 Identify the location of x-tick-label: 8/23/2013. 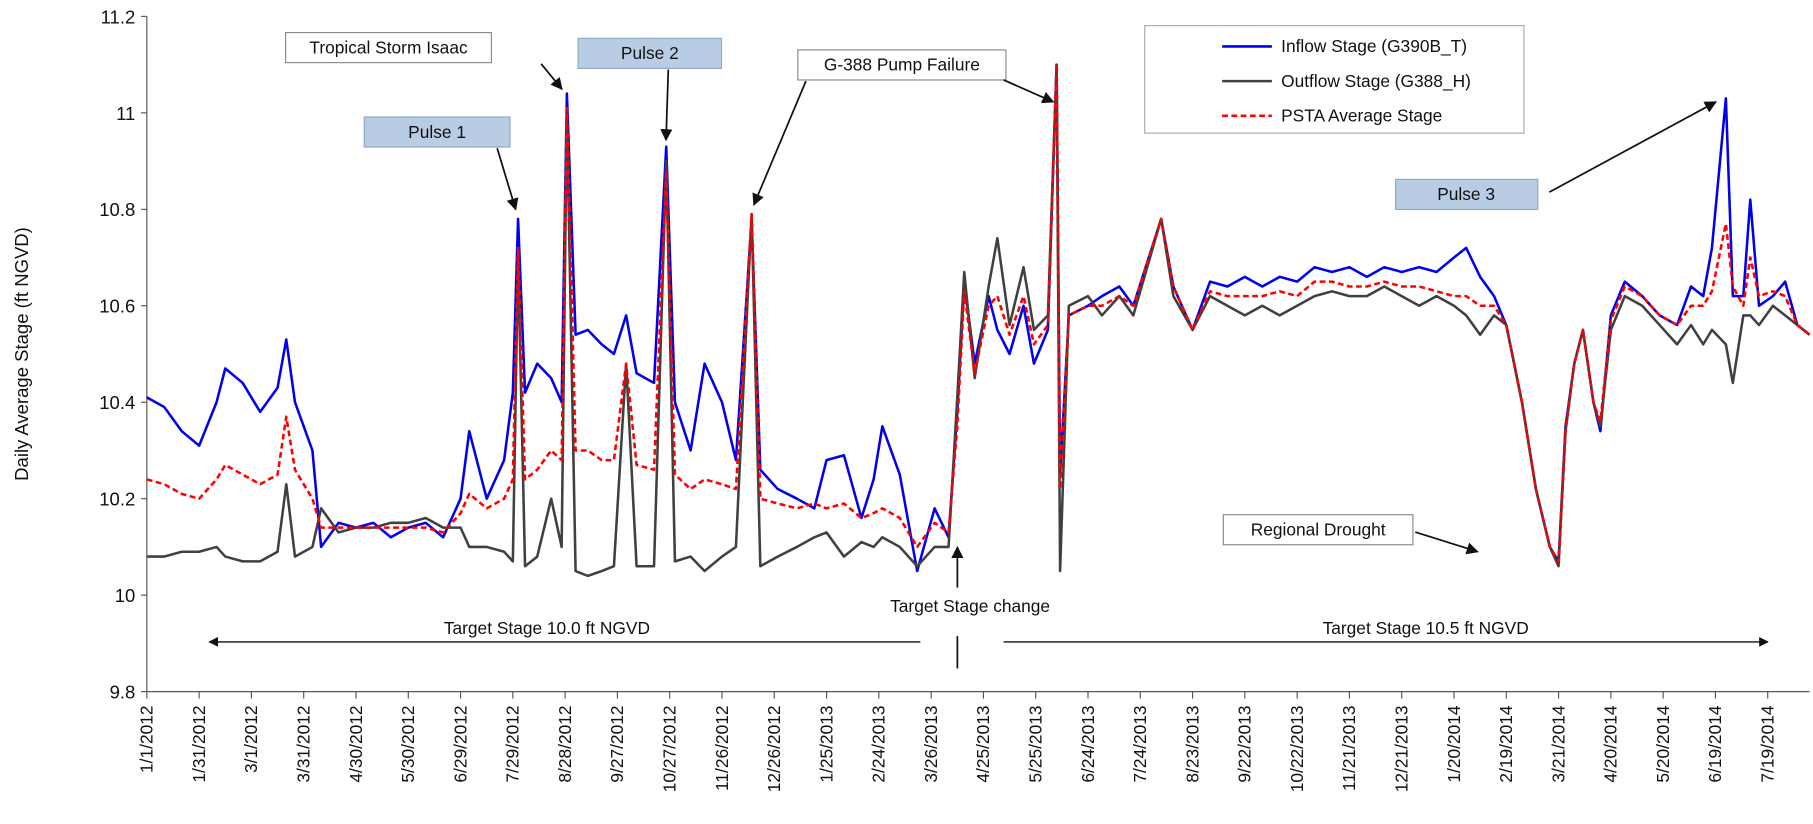
(1192, 744).